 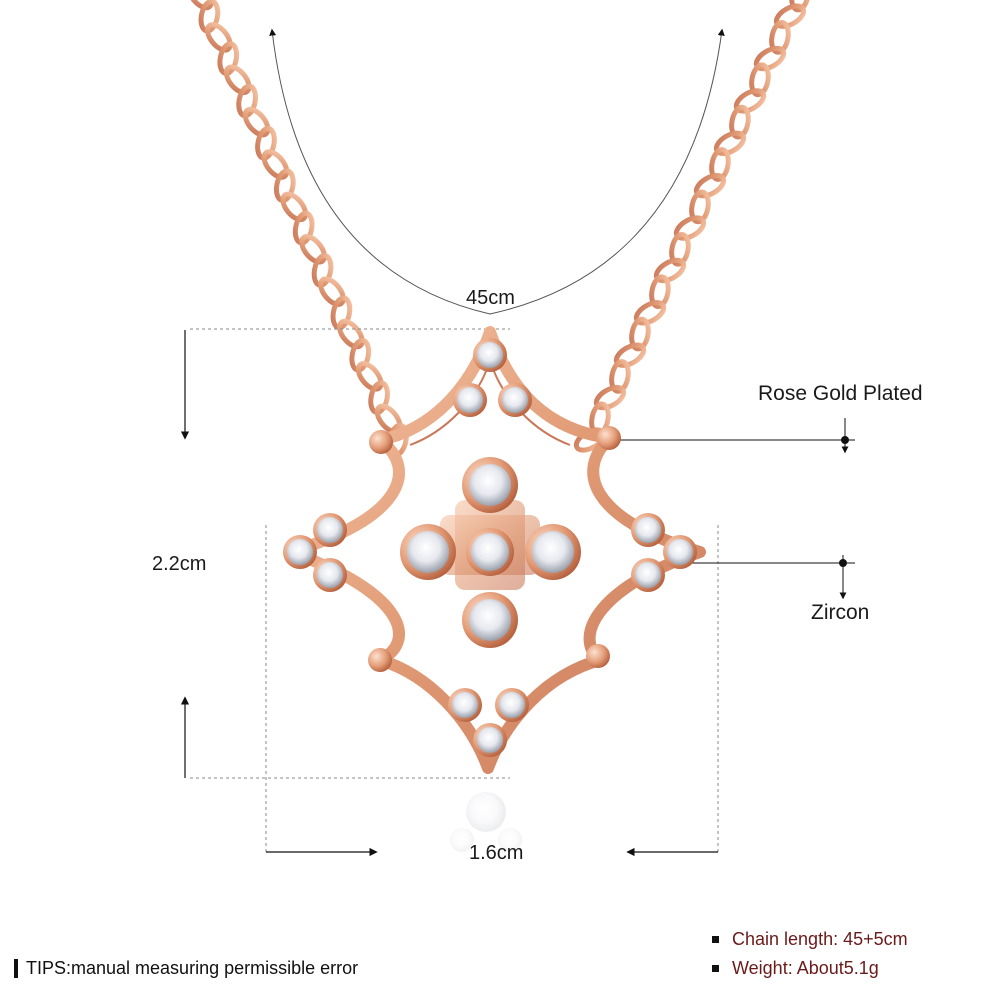 I want to click on tips-note: TIPS:manual measuring permissible error, so click(x=186, y=968).